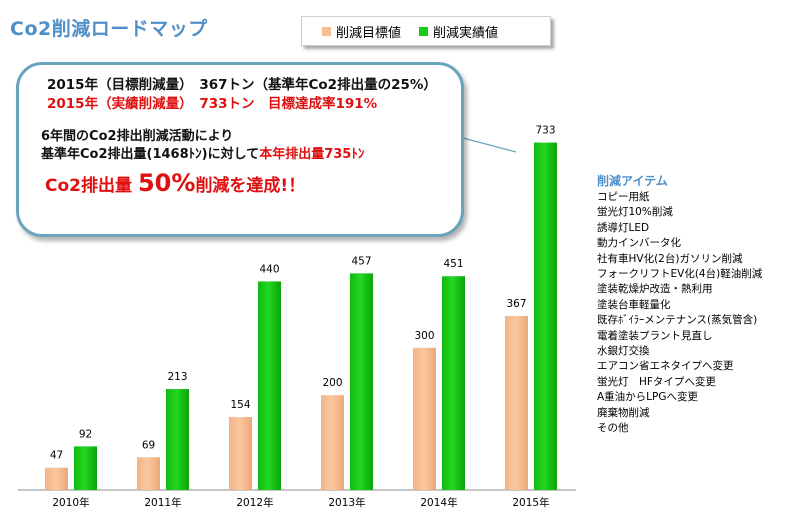 The image size is (801, 515). Describe the element at coordinates (623, 227) in the screenshot. I see `list-item: 誘導灯LED` at that location.